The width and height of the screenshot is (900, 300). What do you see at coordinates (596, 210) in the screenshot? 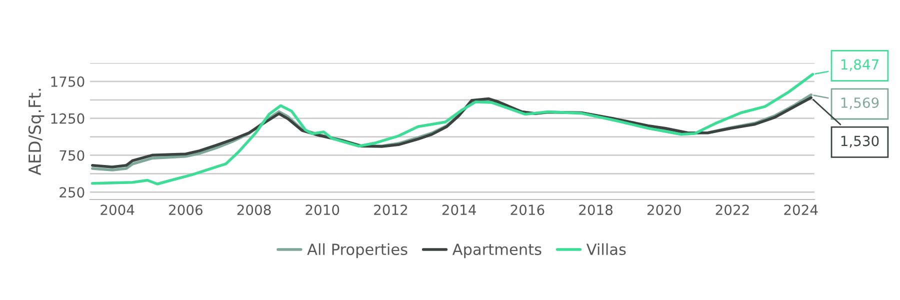
I see `x-tick-label: 2018` at bounding box center [596, 210].